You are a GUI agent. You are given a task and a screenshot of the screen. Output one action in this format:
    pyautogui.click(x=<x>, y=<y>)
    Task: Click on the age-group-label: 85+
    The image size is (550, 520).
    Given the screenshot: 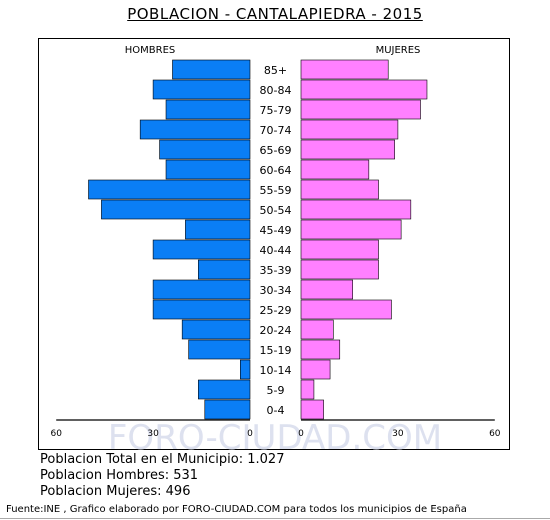 What is the action you would take?
    pyautogui.click(x=275, y=70)
    